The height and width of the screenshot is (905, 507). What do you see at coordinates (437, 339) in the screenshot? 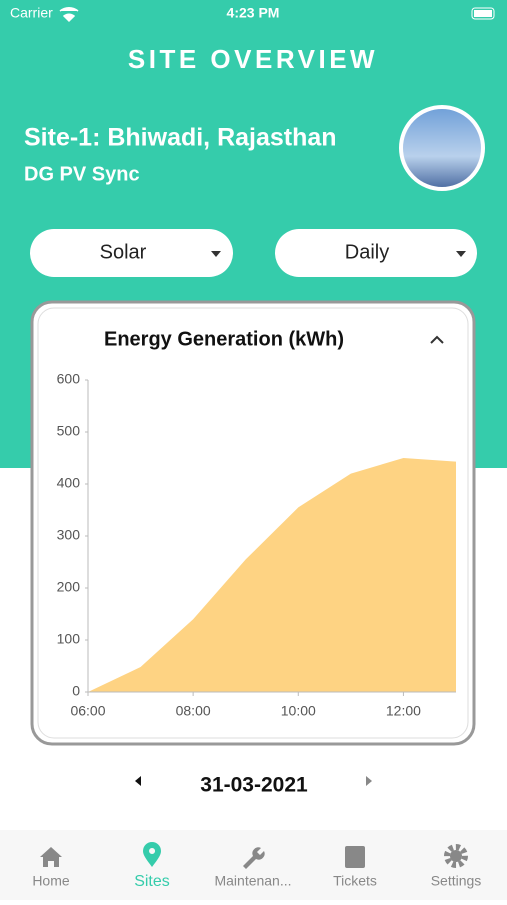
I see `collapse-icon` at bounding box center [437, 339].